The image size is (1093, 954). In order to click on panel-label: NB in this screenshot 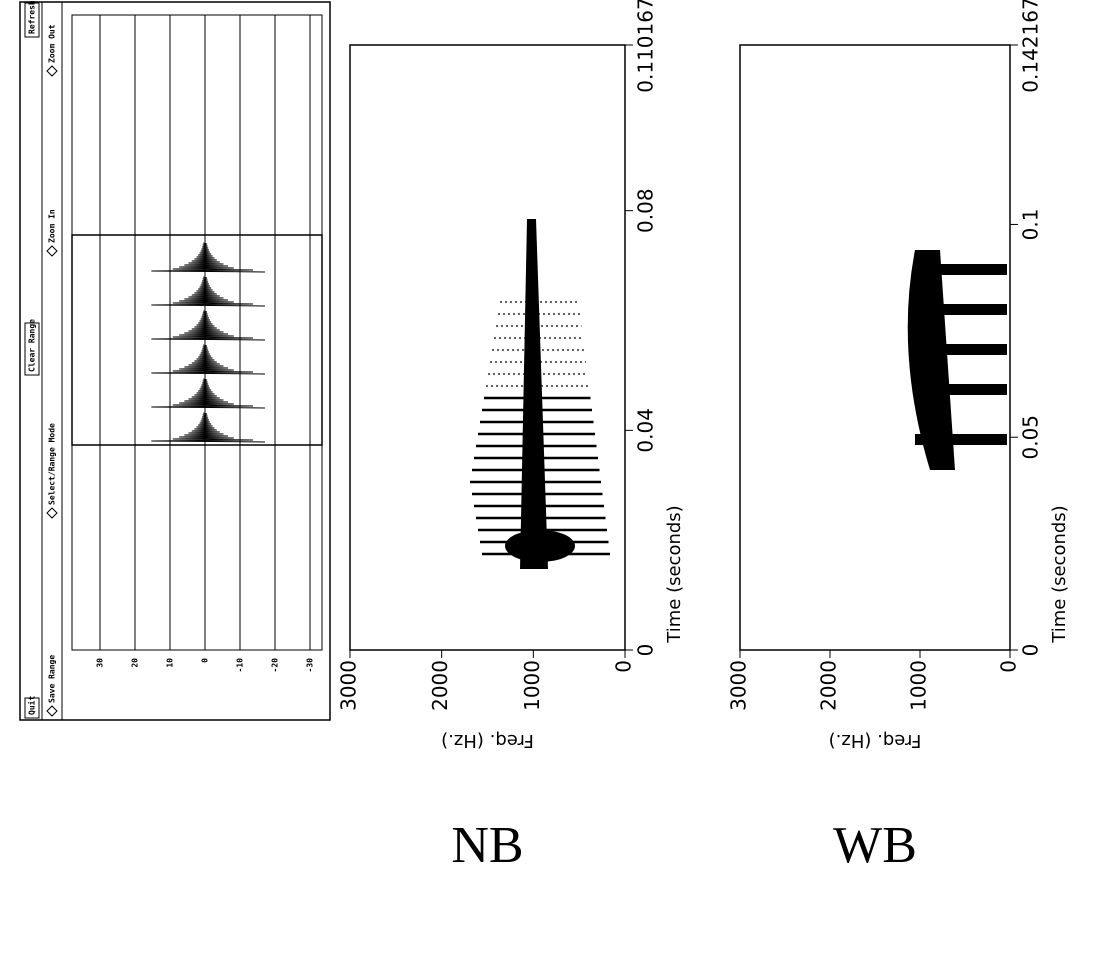, I will do `click(487, 845)`.